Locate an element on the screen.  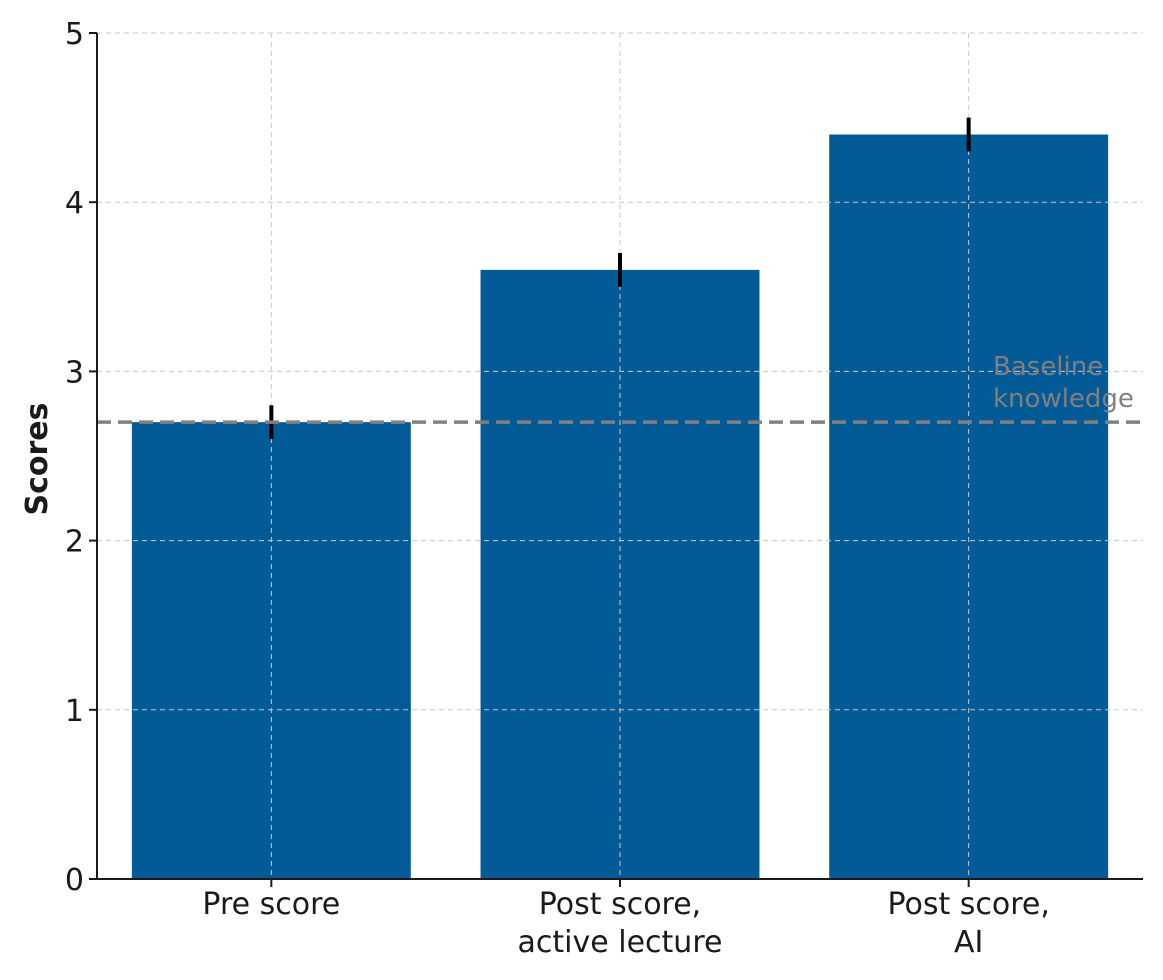
x-tick-label-1-line-1: active lecture is located at coordinates (620, 942).